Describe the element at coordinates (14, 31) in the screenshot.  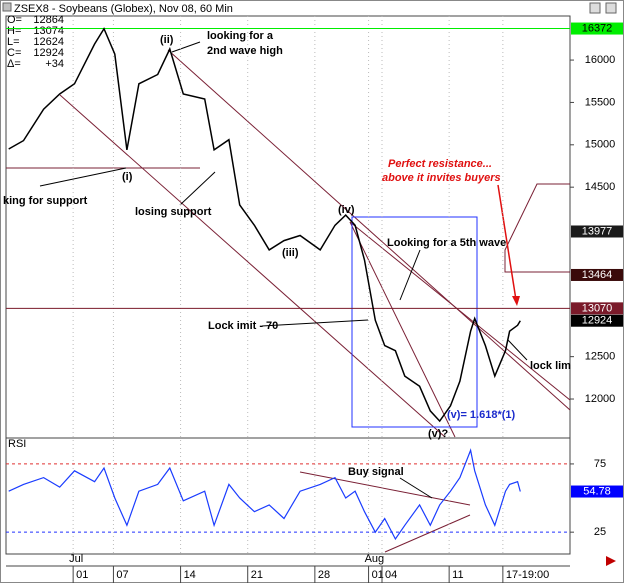
I see `info-label: H=` at that location.